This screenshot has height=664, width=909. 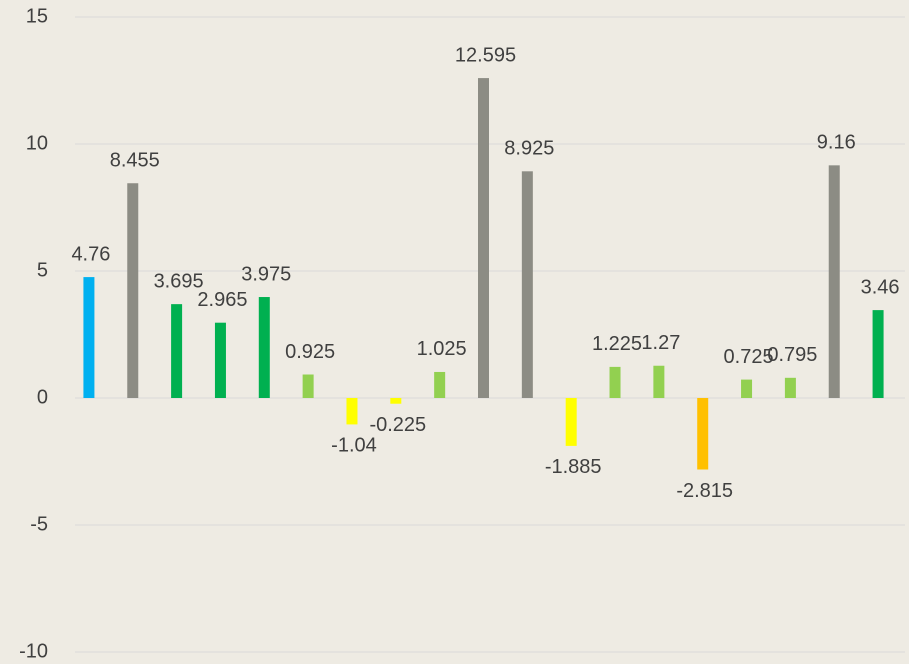 I want to click on data-label: 9.16, so click(x=836, y=143).